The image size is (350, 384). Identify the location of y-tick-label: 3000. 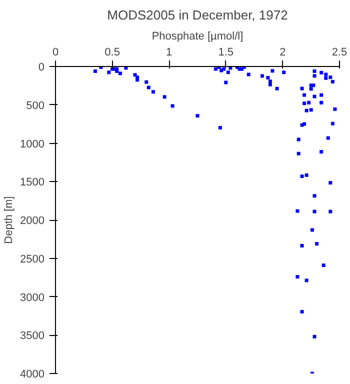
(32, 298).